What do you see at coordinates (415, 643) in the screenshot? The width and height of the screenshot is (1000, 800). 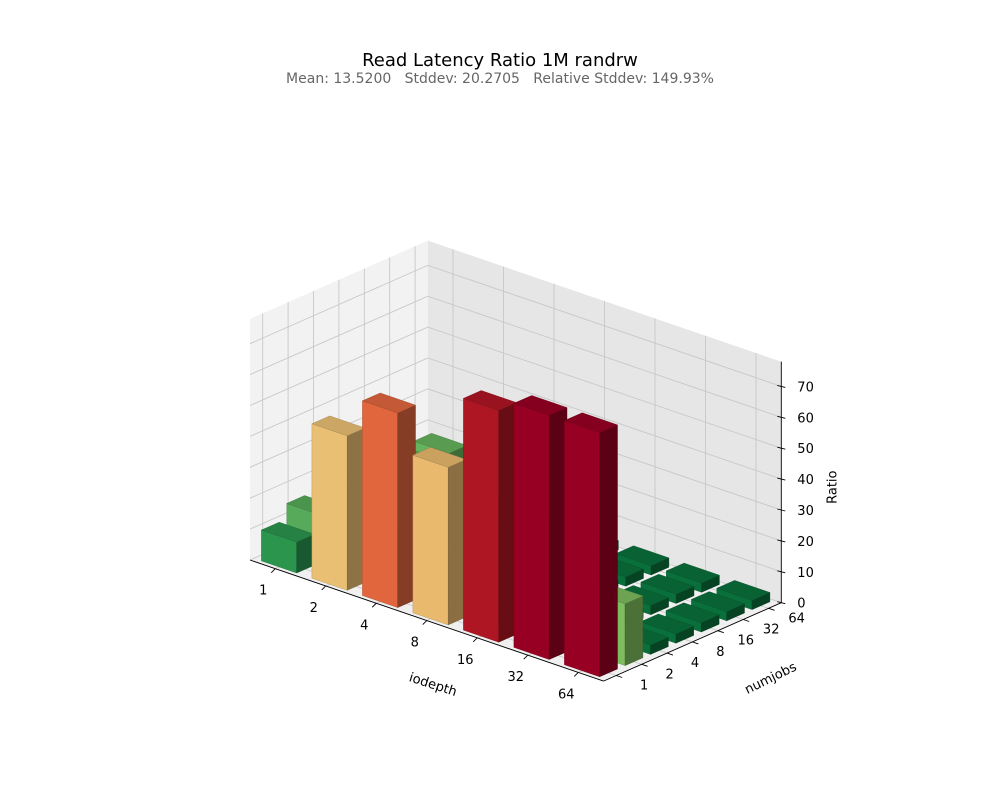 I see `x-tick-label: 8` at bounding box center [415, 643].